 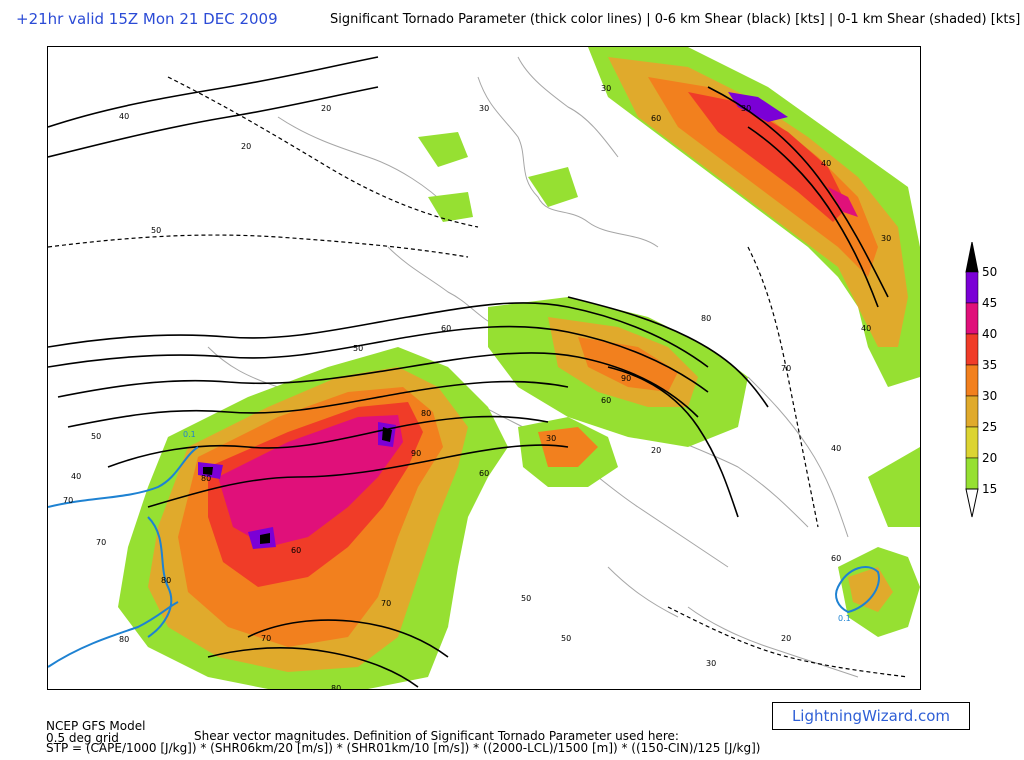 I want to click on model-name: NCEP GFS Model, so click(x=96, y=726).